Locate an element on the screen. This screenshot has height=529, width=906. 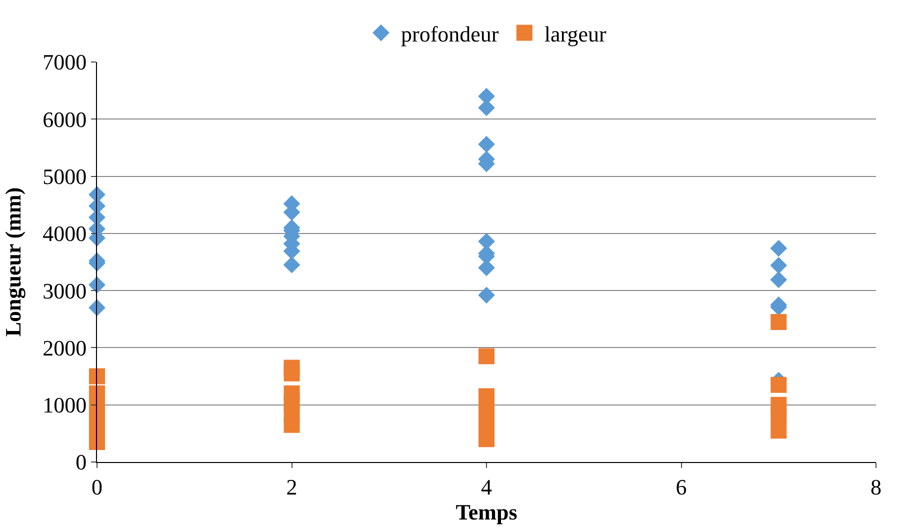
y-tick-label: 5000 is located at coordinates (64, 176).